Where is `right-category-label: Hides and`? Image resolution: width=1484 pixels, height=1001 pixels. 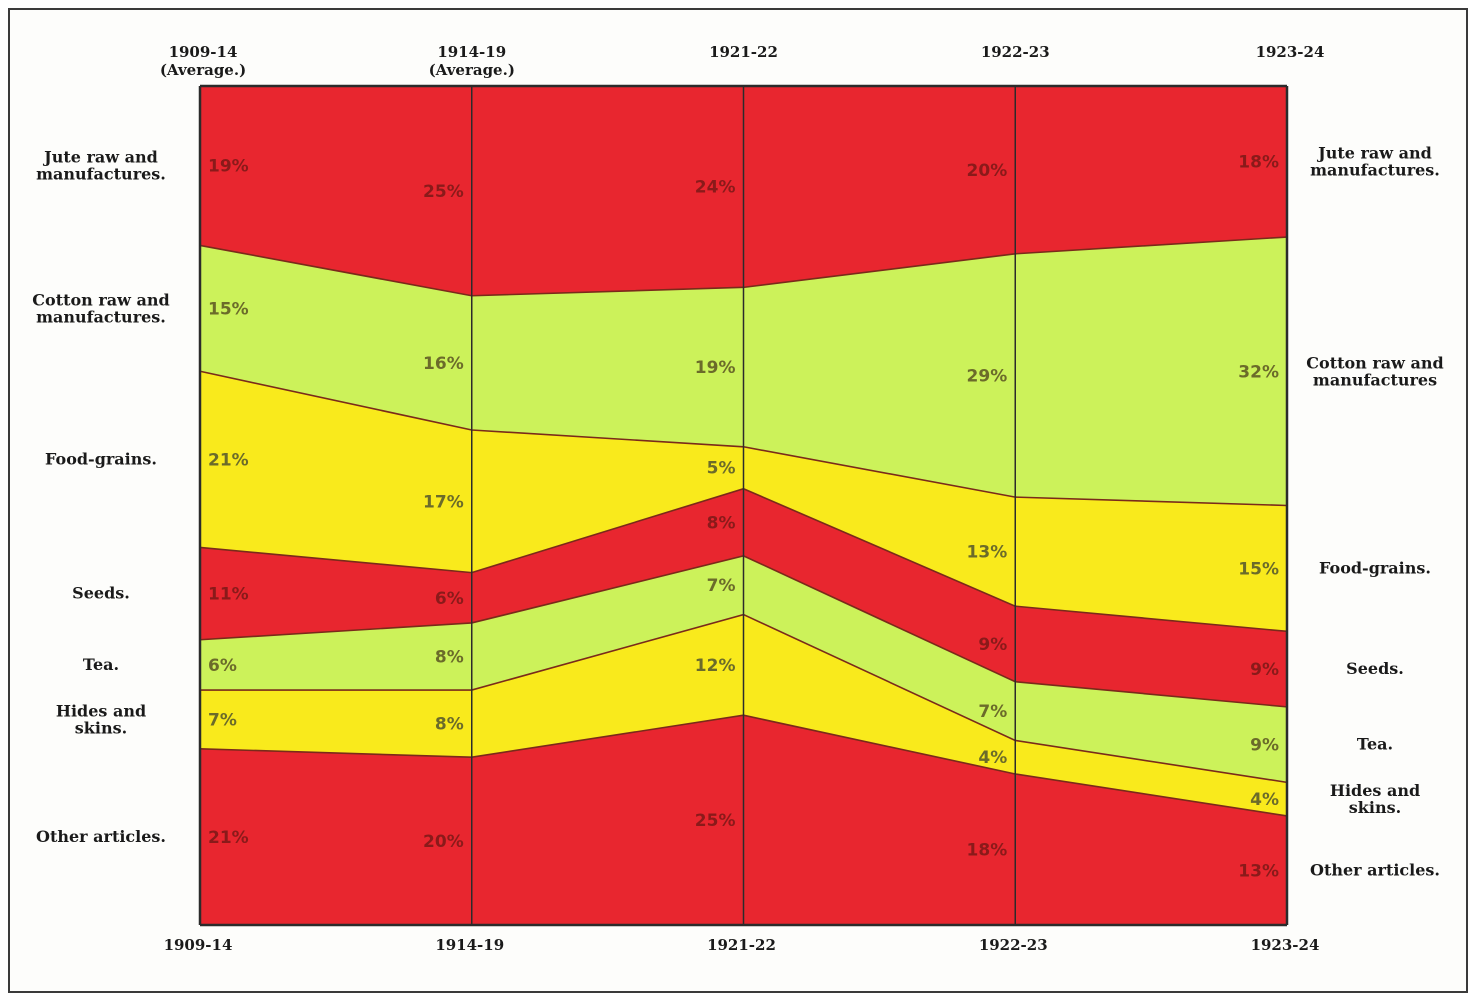 right-category-label: Hides and is located at coordinates (1375, 790).